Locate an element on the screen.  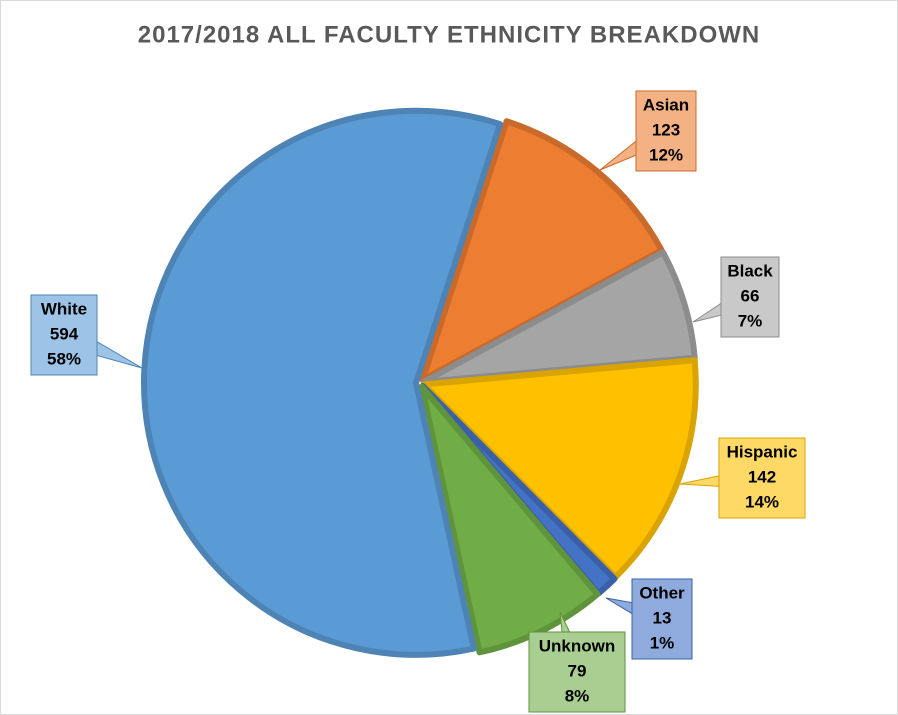
category-label: Hispanic is located at coordinates (762, 451).